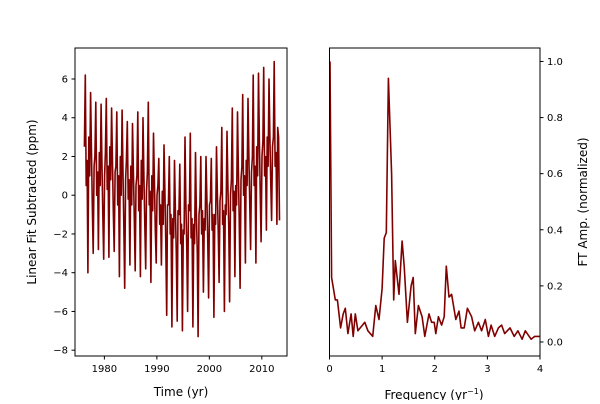 This screenshot has width=600, height=404. I want to click on right-y-axis-label: FT Amp. (normalized), so click(583, 201).